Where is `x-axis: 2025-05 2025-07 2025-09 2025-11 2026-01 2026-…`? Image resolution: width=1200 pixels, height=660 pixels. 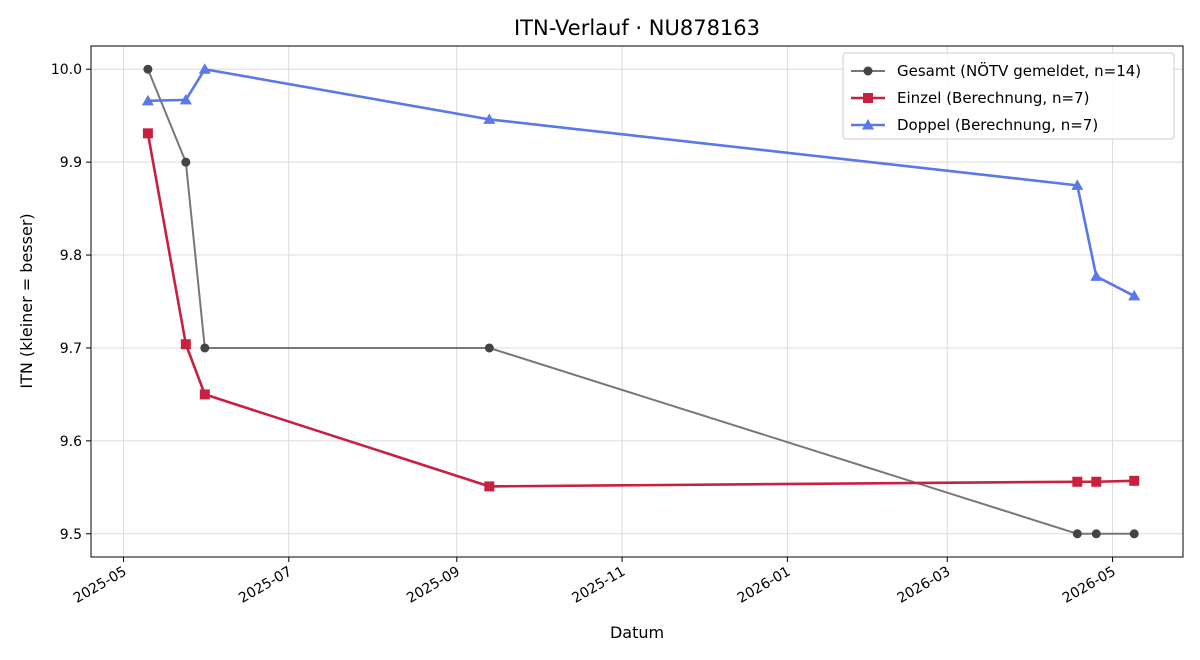
x-axis: 2025-05 2025-07 2025-09 2025-11 2026-01 2026-… is located at coordinates (595, 582).